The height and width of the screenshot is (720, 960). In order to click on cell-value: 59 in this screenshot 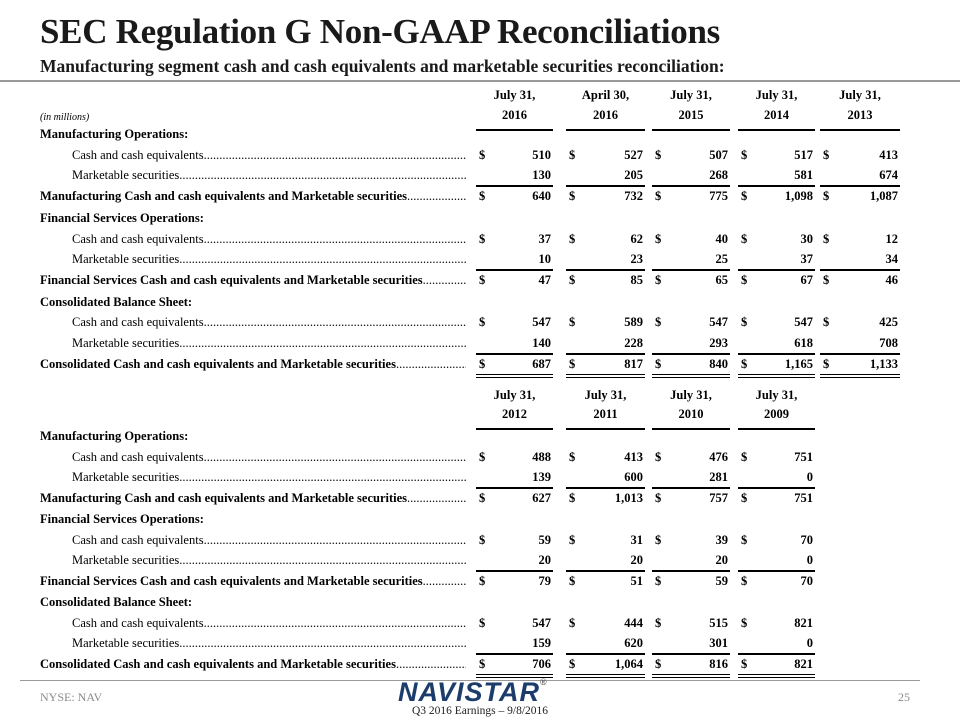, I will do `click(545, 539)`.